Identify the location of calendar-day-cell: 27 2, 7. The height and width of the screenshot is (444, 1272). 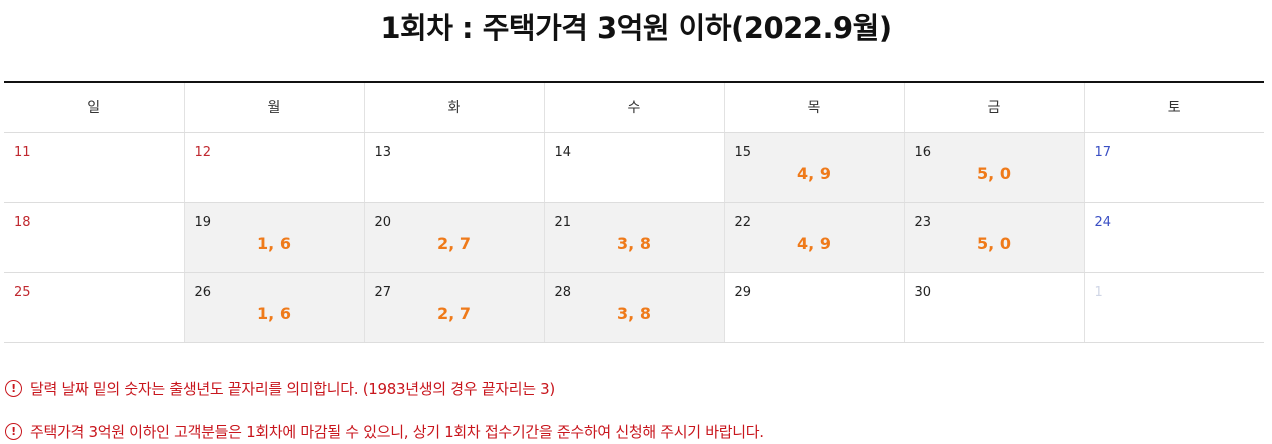
(453, 307).